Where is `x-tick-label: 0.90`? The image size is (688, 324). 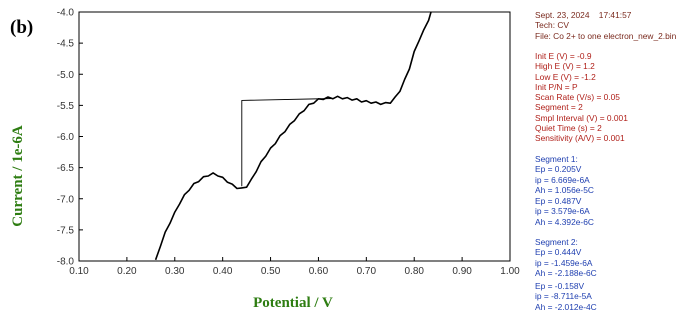 x-tick-label: 0.90 is located at coordinates (462, 271).